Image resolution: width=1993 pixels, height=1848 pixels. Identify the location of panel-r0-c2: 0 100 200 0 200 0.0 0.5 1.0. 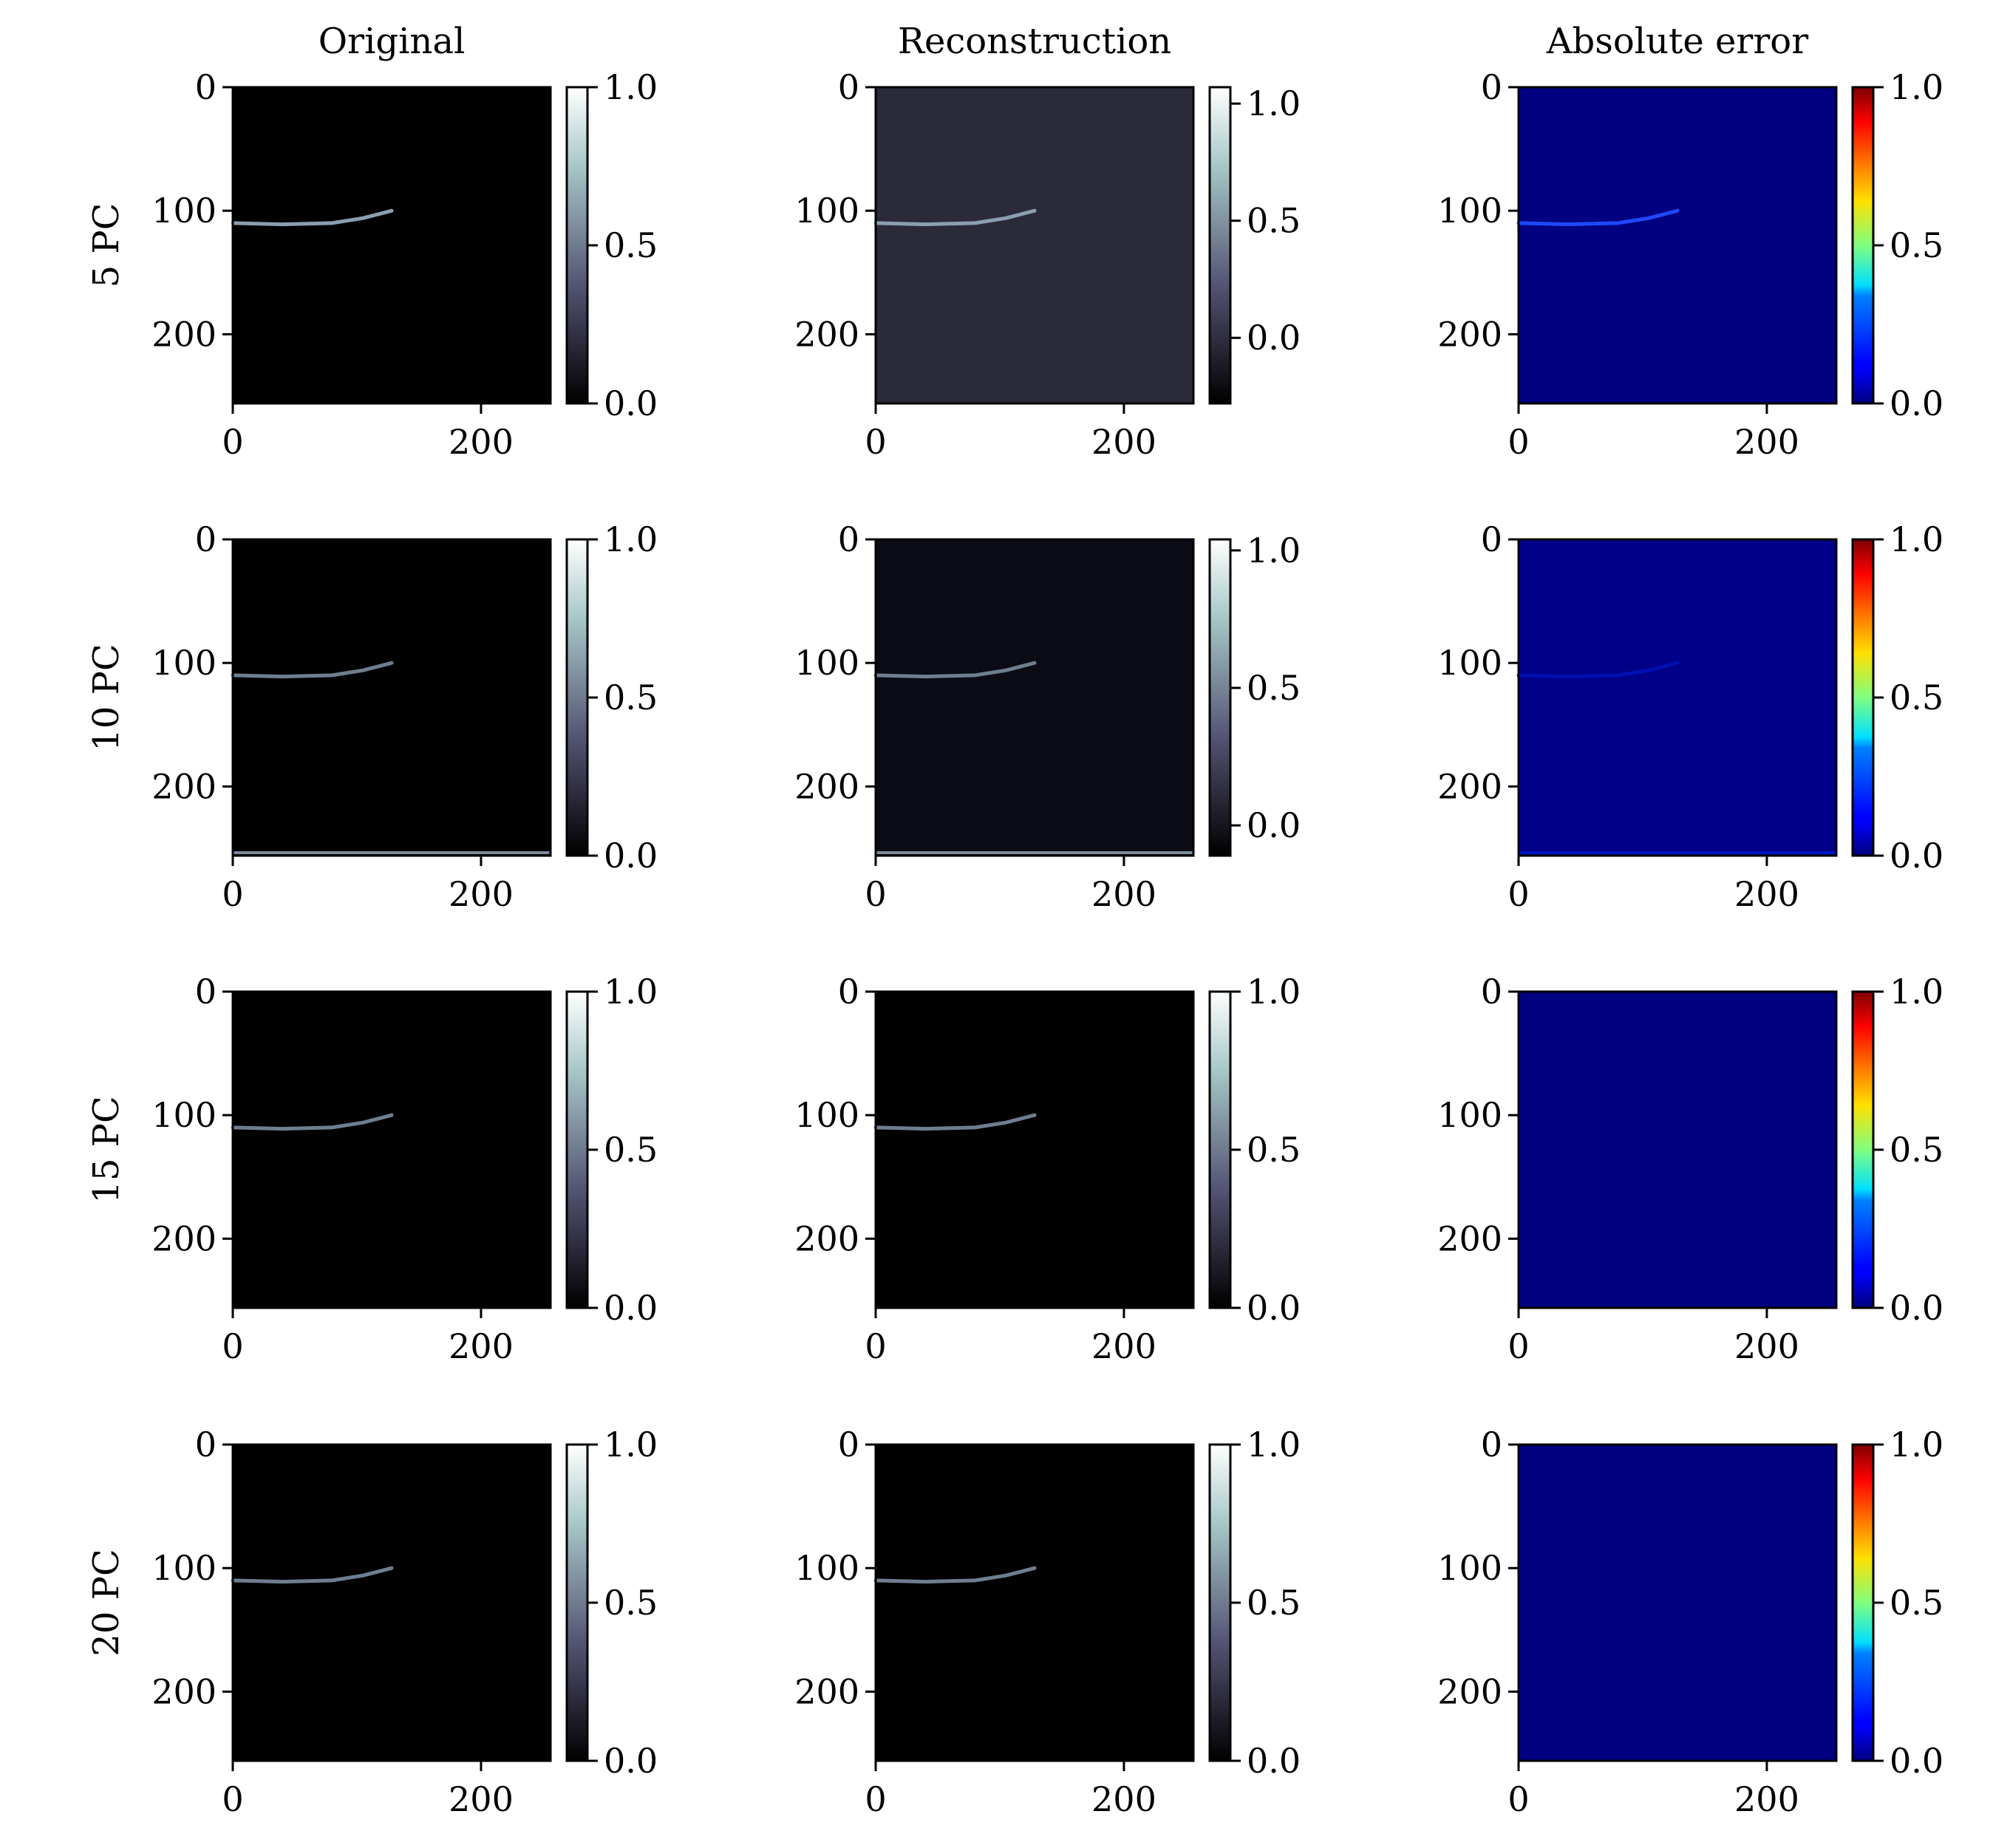
(1690, 264).